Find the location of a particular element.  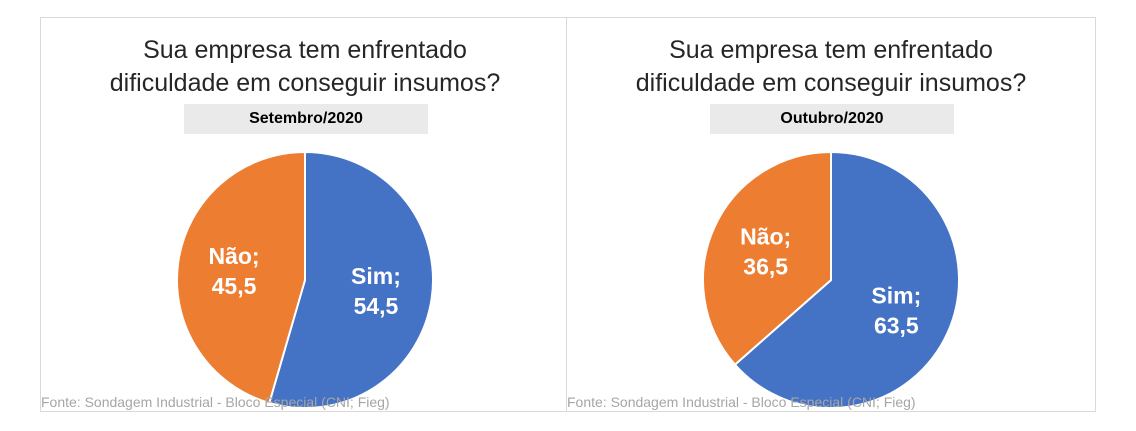

pie-chart: Sim; 63,5 Não; 36,5 is located at coordinates (831, 279).